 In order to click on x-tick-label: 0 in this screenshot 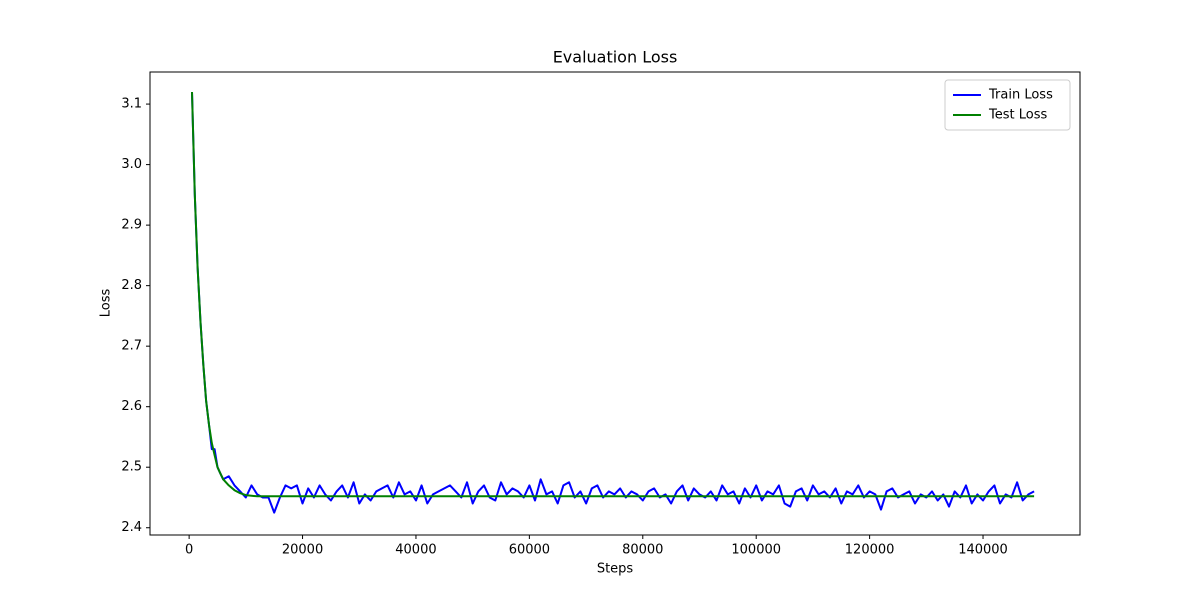, I will do `click(189, 550)`.